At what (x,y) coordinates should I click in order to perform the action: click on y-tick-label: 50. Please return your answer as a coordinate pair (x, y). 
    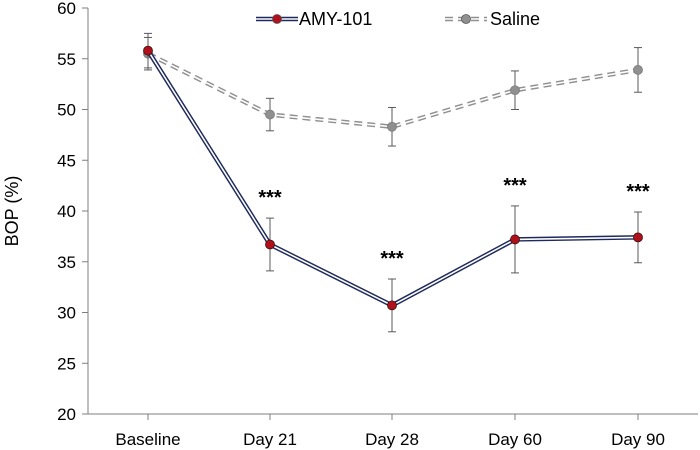
    Looking at the image, I should click on (66, 110).